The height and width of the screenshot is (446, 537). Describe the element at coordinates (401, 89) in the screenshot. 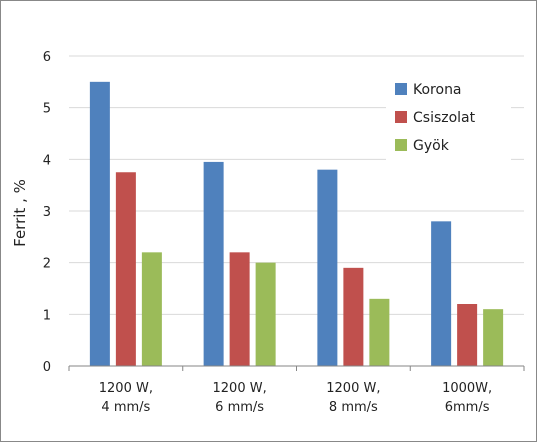

I see `legend-swatch-korona` at that location.